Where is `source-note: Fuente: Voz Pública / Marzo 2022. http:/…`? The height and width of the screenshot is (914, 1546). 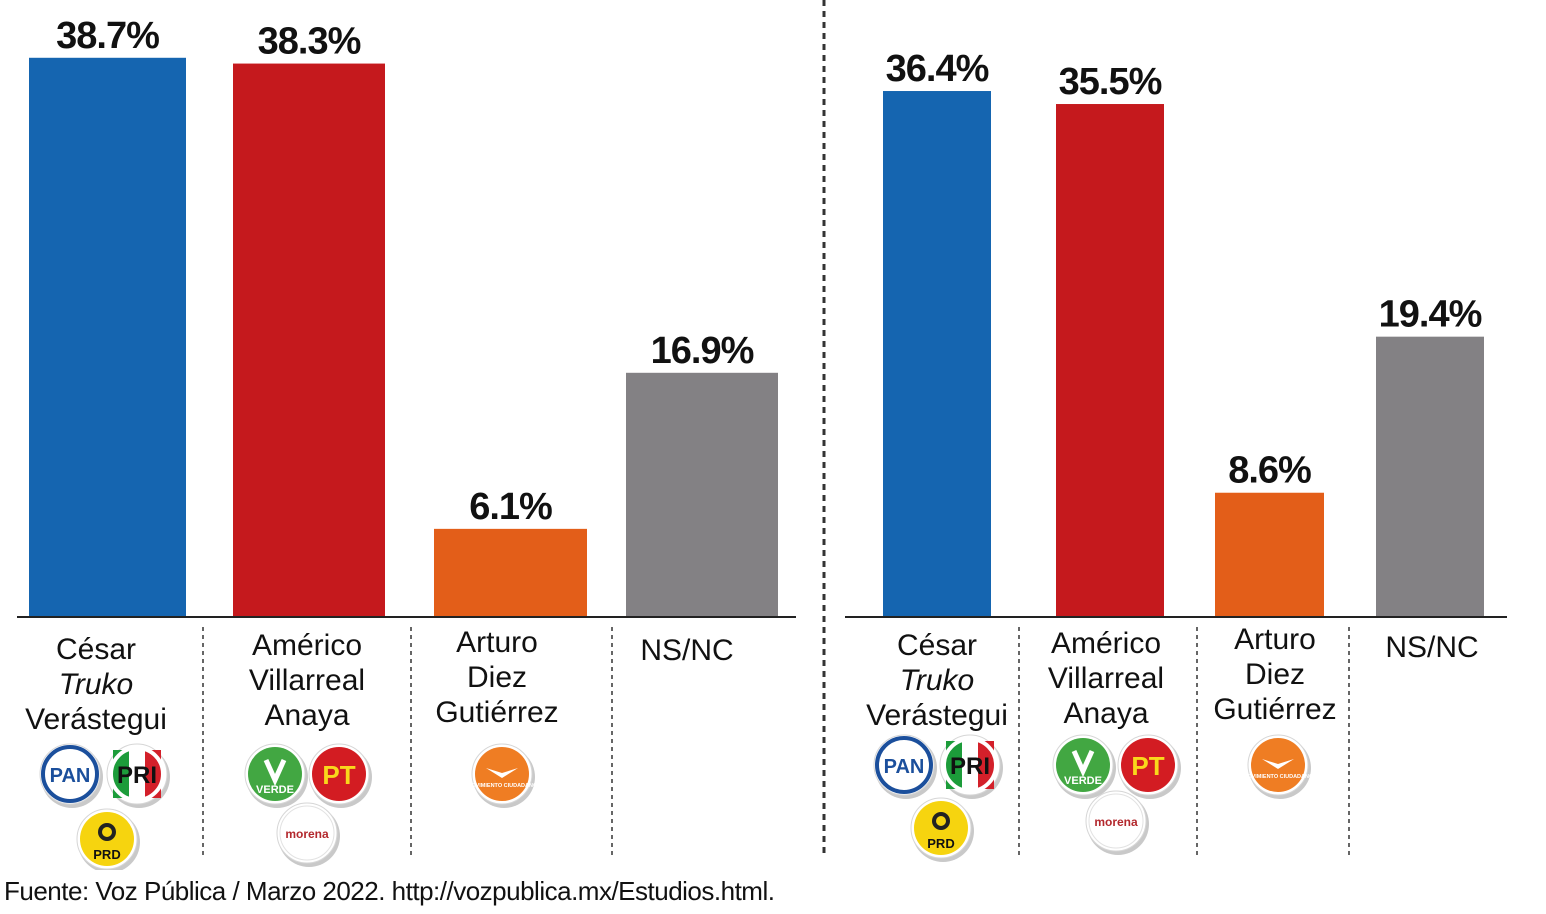 source-note: Fuente: Voz Pública / Marzo 2022. http:/… is located at coordinates (389, 891).